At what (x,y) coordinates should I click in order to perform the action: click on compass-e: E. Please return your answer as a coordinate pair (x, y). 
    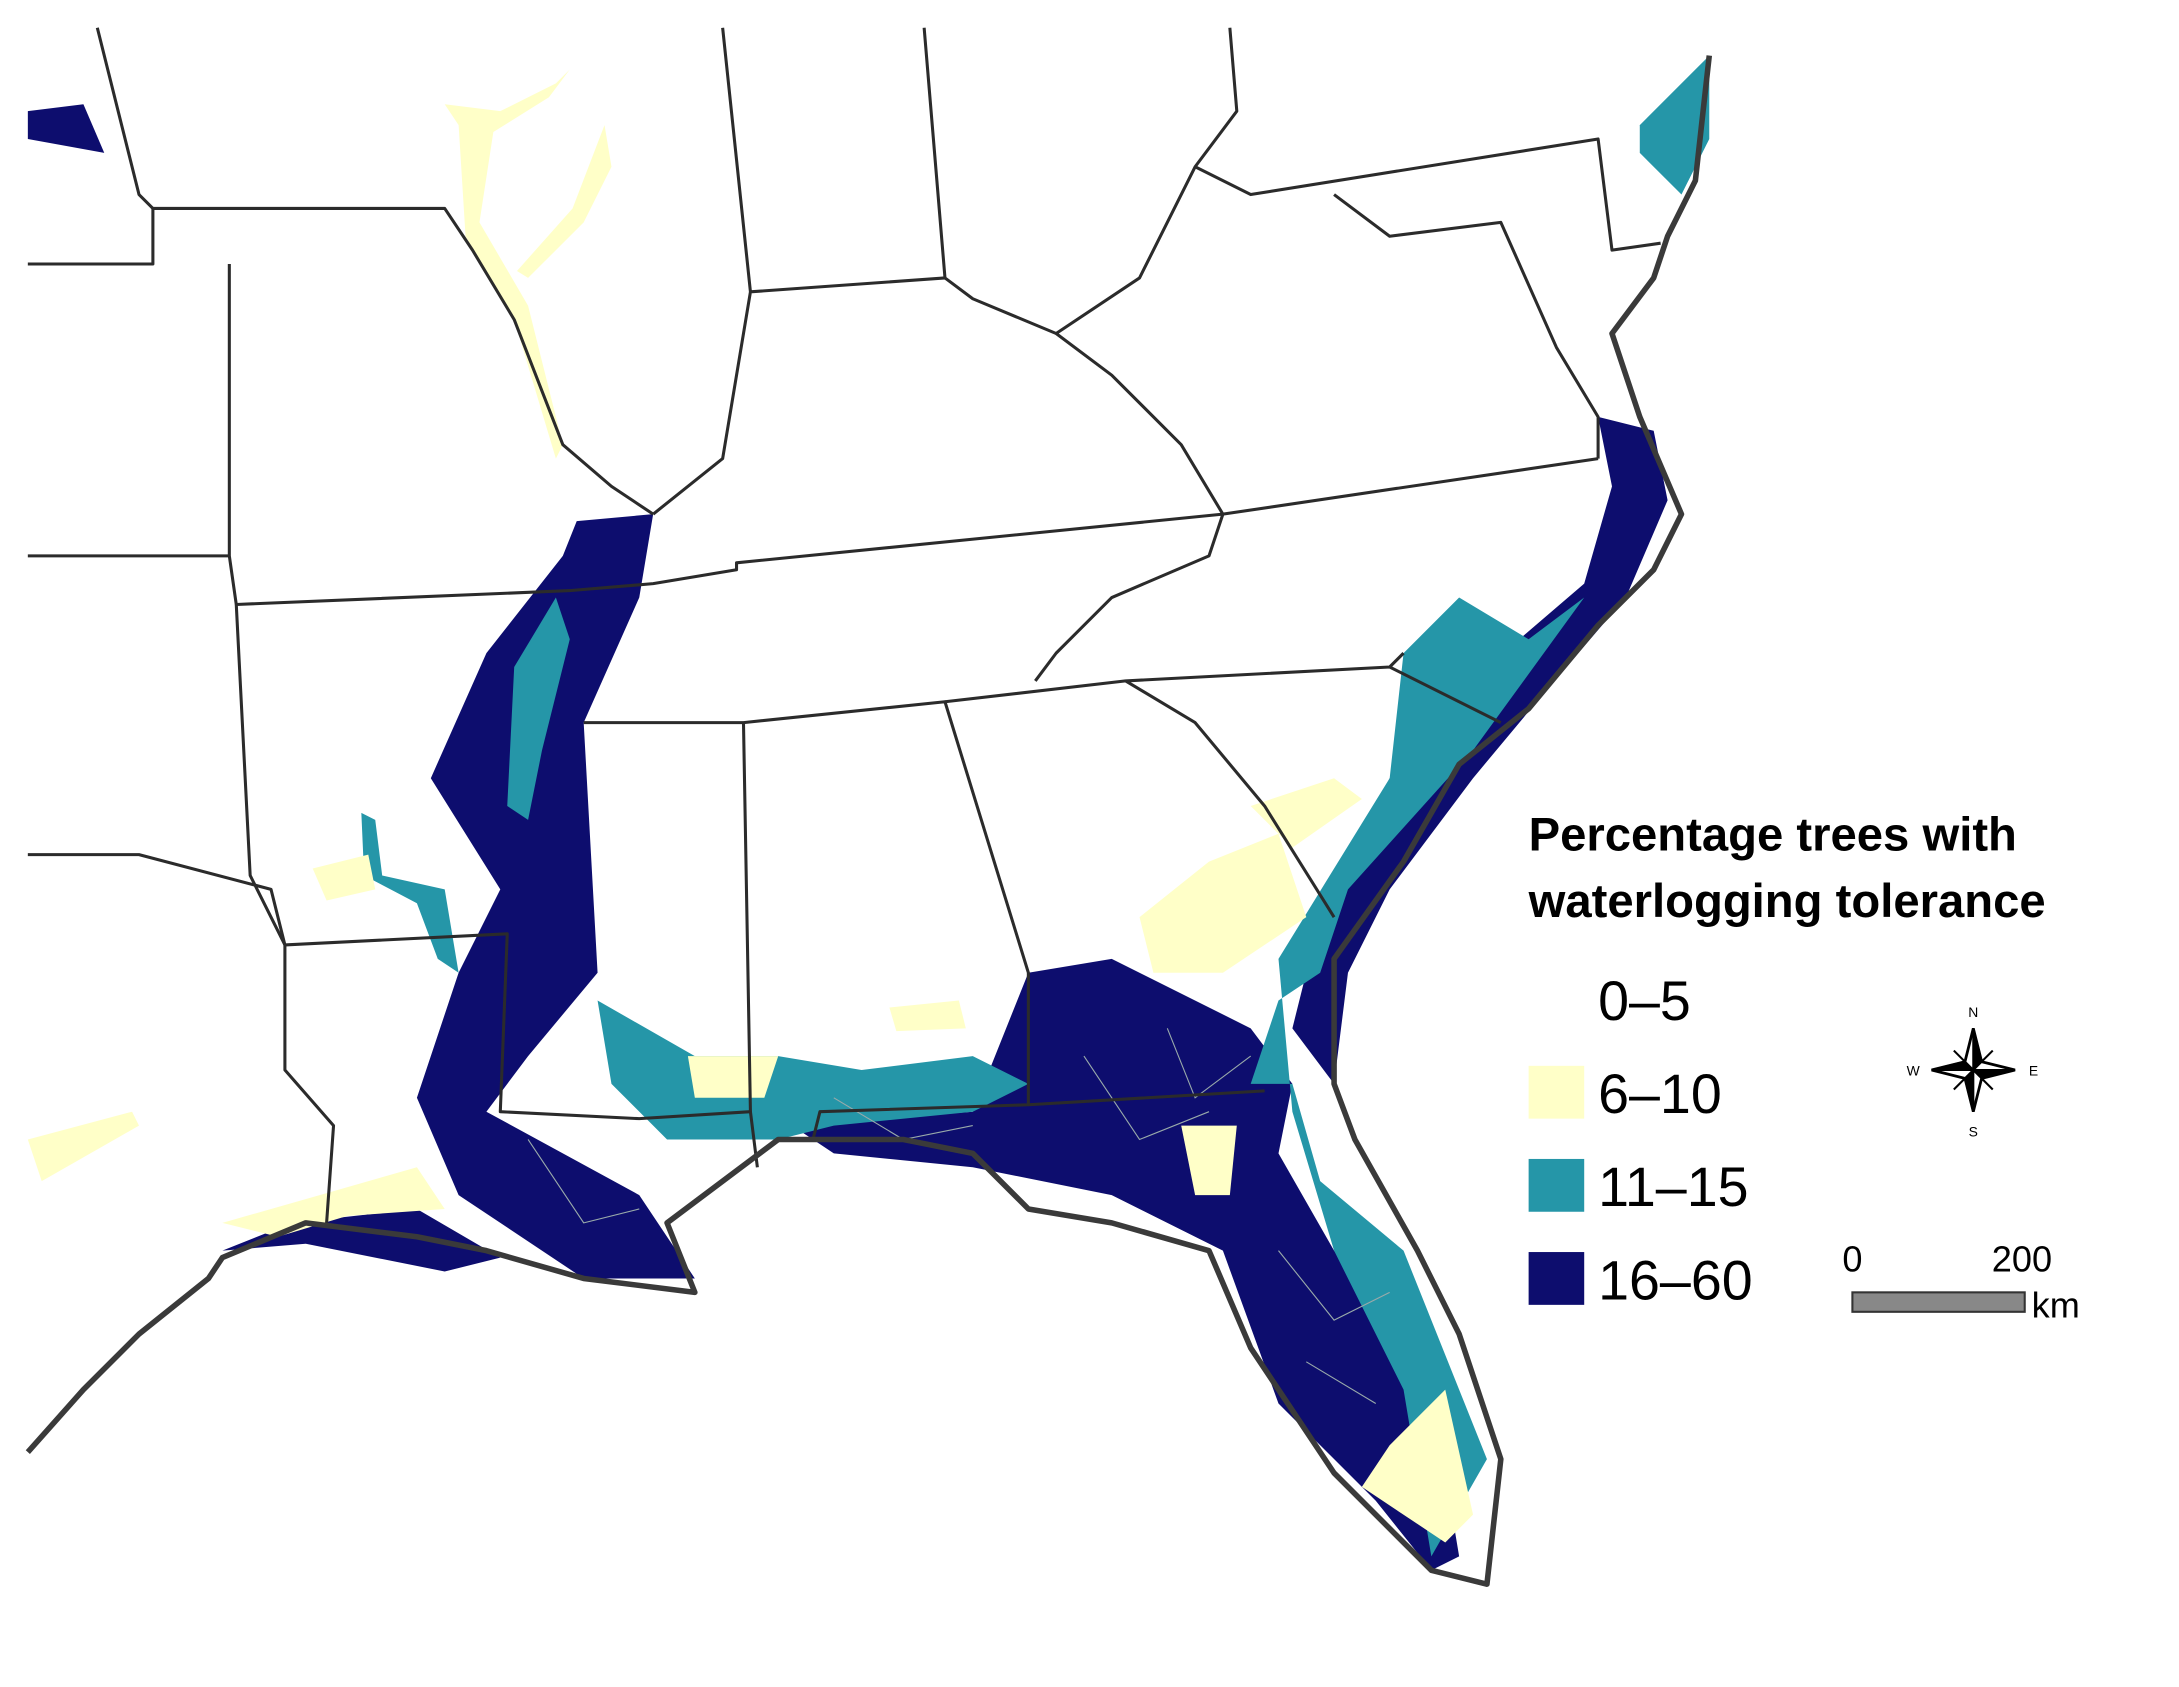
    Looking at the image, I should click on (2033, 1071).